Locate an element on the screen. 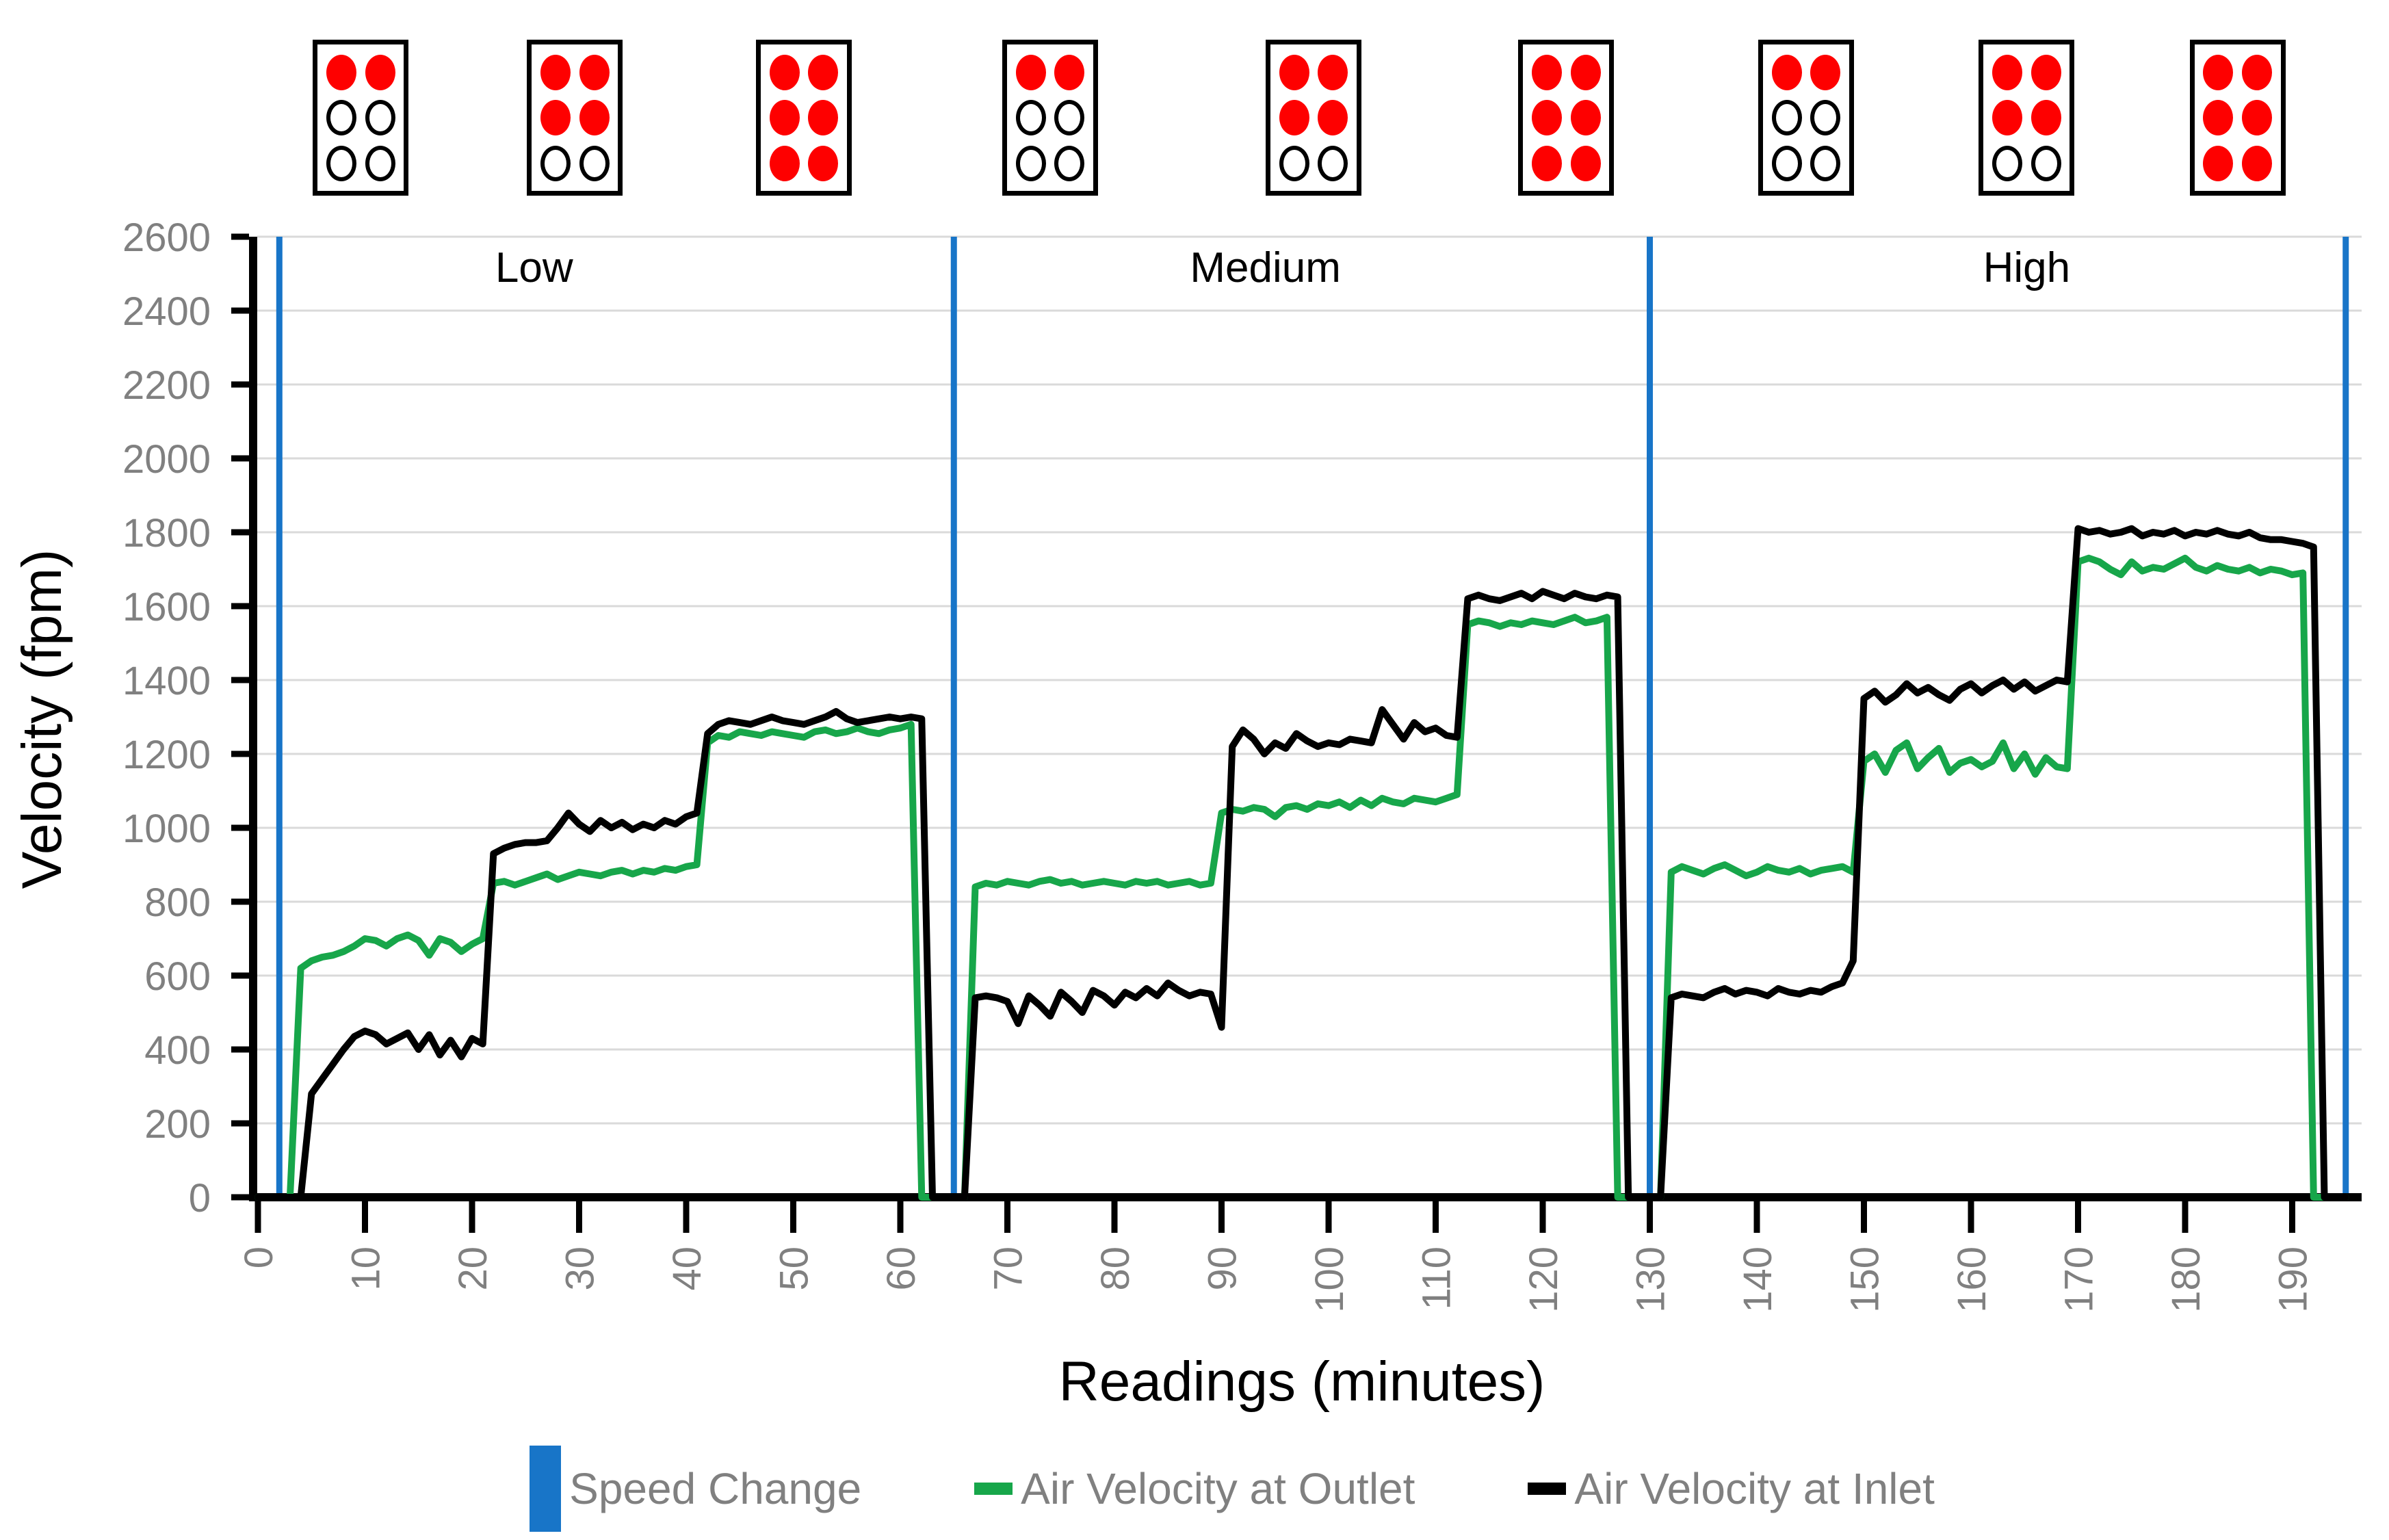 The width and height of the screenshot is (2389, 1540). x-tick-label: 150 is located at coordinates (1866, 1280).